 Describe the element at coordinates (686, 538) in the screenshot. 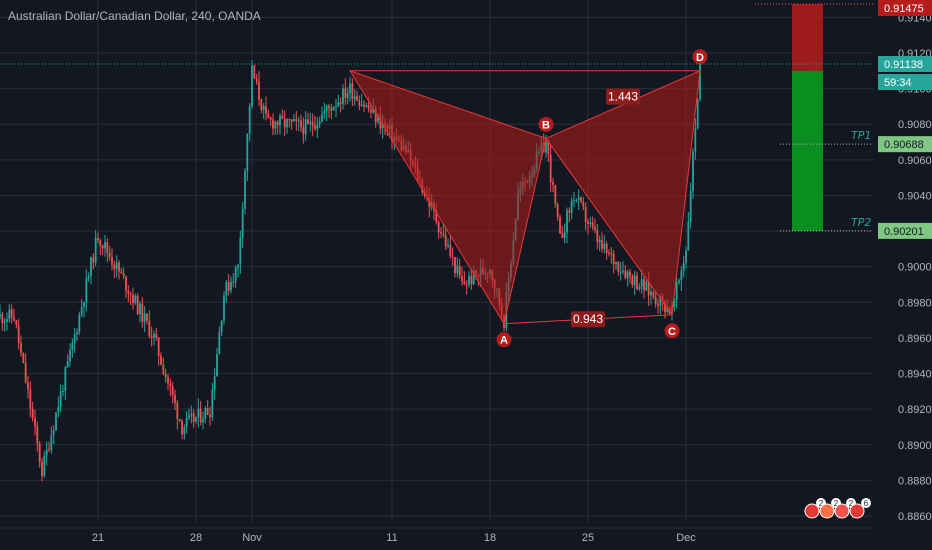

I see `time-tick-label: Dec` at that location.